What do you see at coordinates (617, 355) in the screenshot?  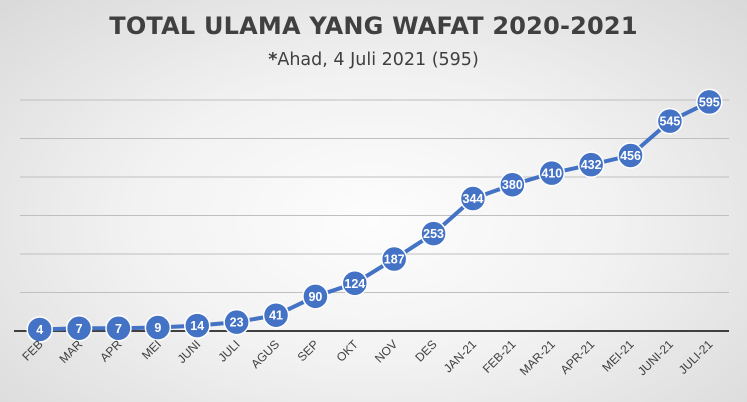 I see `x-tick-label: MEI-21` at bounding box center [617, 355].